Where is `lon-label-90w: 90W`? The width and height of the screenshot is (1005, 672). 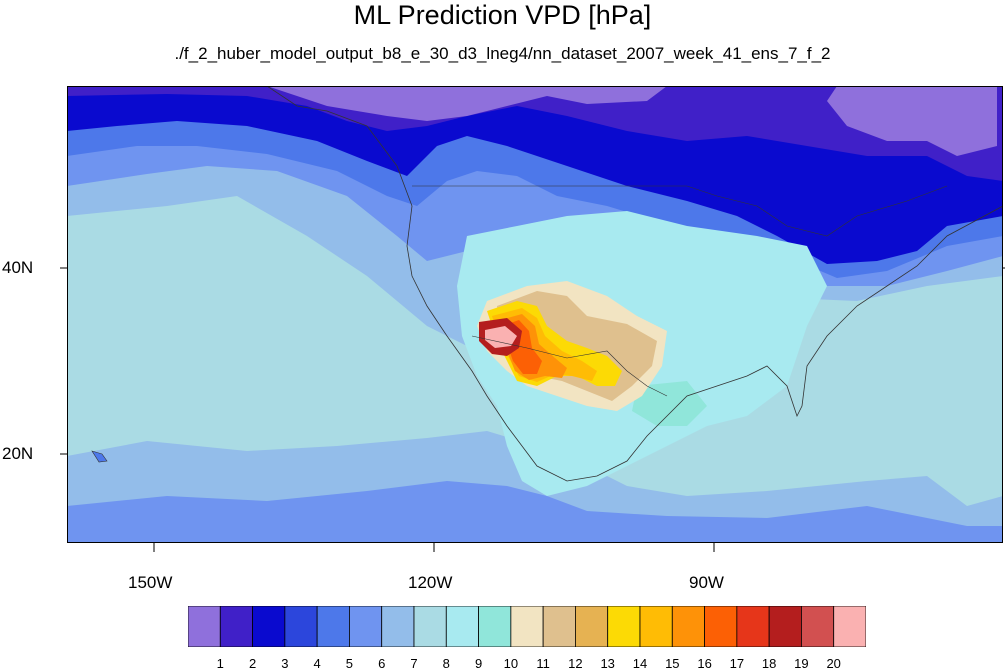
lon-label-90w: 90W is located at coordinates (706, 582).